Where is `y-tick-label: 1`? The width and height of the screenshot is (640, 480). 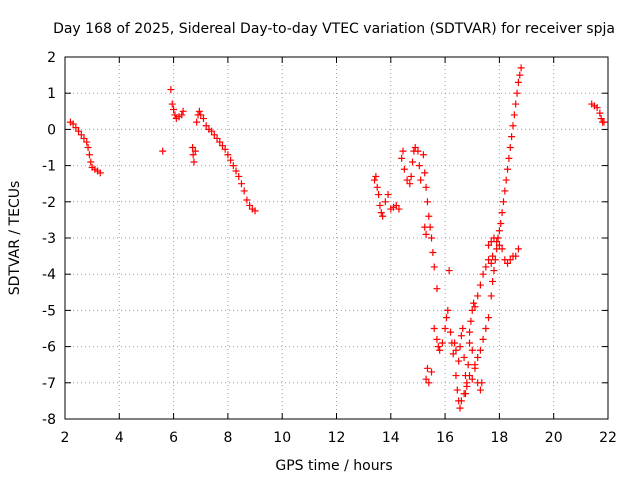 y-tick-label: 1 is located at coordinates (51, 94).